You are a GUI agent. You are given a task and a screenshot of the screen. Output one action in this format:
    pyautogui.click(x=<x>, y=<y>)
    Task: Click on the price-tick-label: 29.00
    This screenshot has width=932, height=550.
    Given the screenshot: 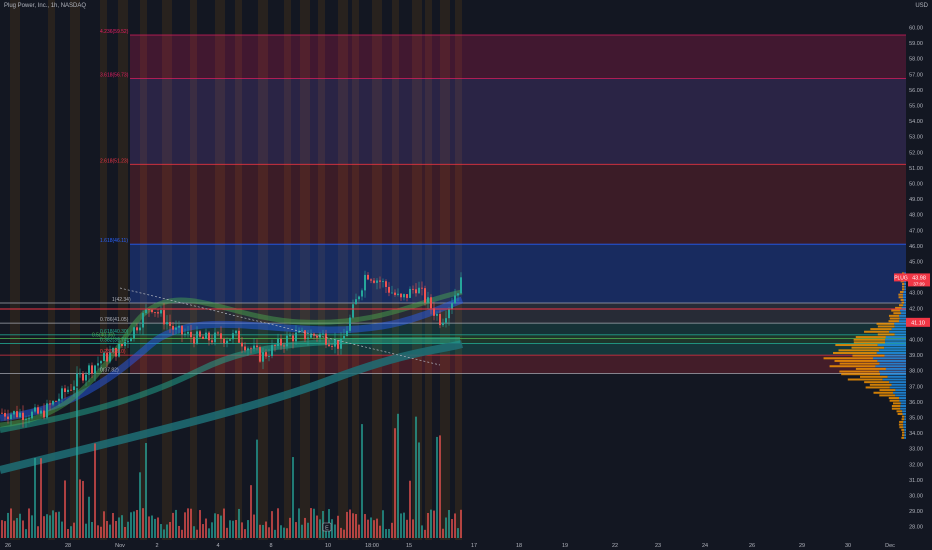 What is the action you would take?
    pyautogui.click(x=916, y=512)
    